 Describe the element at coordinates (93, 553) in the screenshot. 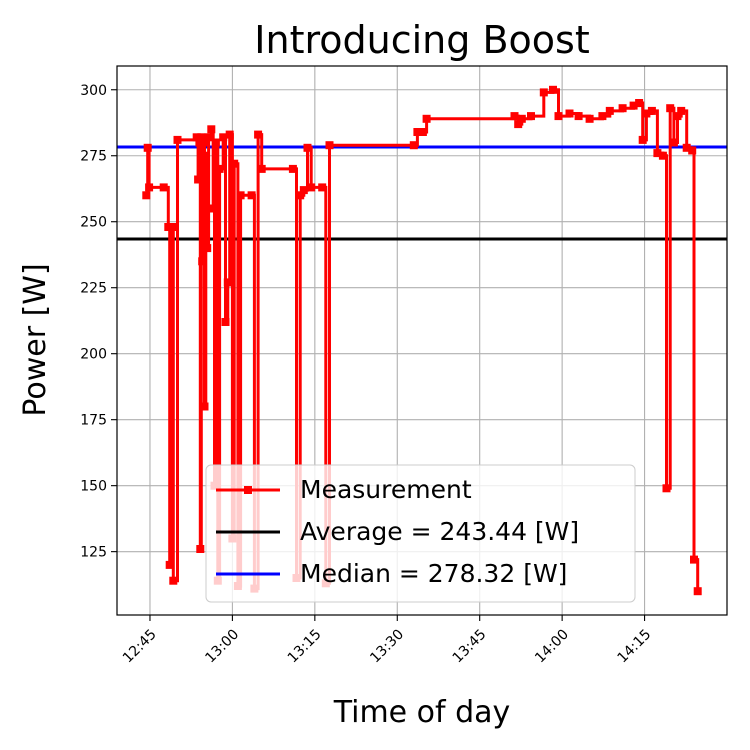

I see `y-tick-label: 125` at that location.